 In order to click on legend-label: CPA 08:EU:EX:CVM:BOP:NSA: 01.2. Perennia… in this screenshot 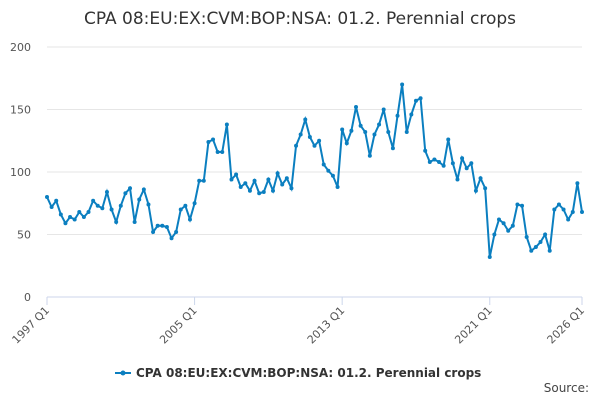, I will do `click(308, 373)`.